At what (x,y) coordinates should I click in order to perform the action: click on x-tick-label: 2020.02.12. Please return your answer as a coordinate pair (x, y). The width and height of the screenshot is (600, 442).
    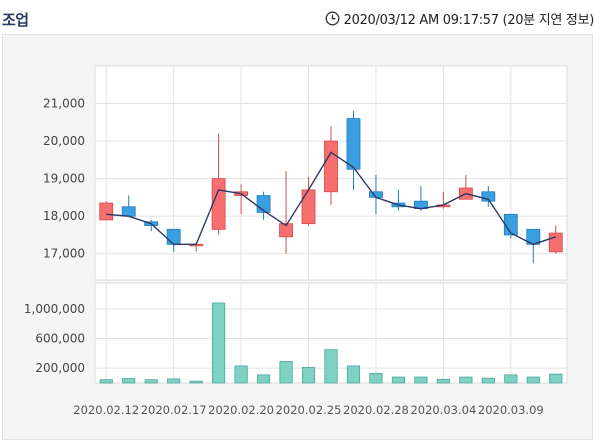
    Looking at the image, I should click on (106, 410).